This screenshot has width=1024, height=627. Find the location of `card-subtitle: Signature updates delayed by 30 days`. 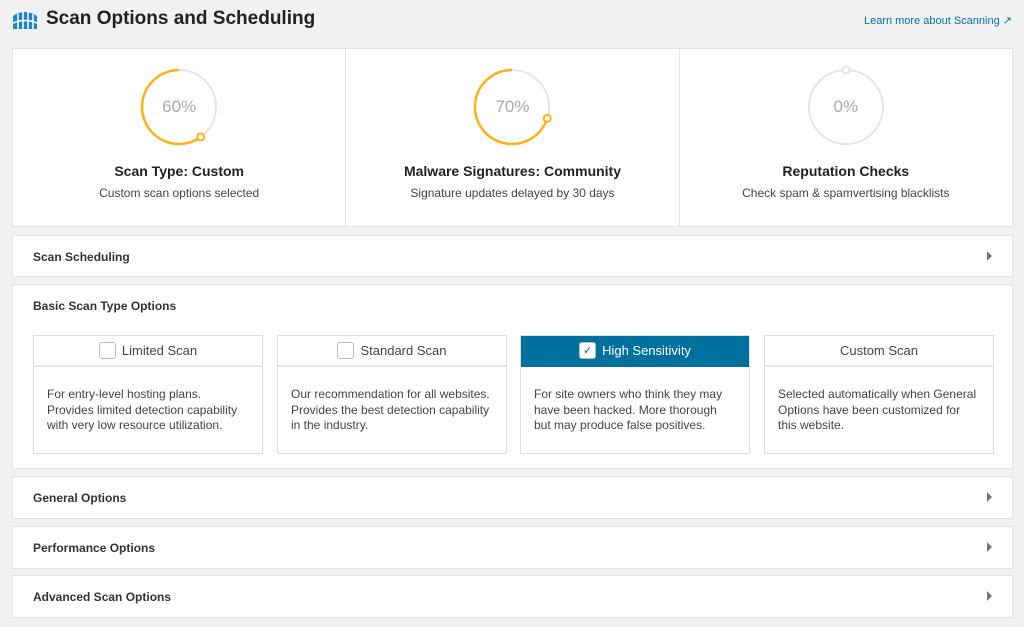

card-subtitle: Signature updates delayed by 30 days is located at coordinates (512, 193).